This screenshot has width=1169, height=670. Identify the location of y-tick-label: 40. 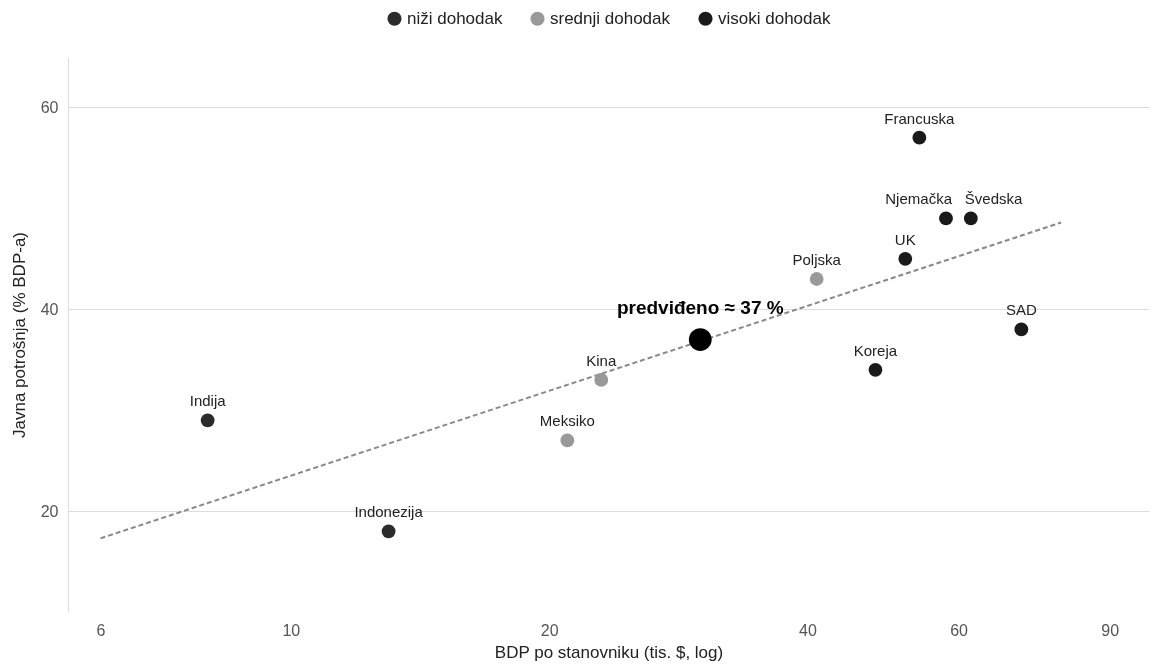
(49, 309).